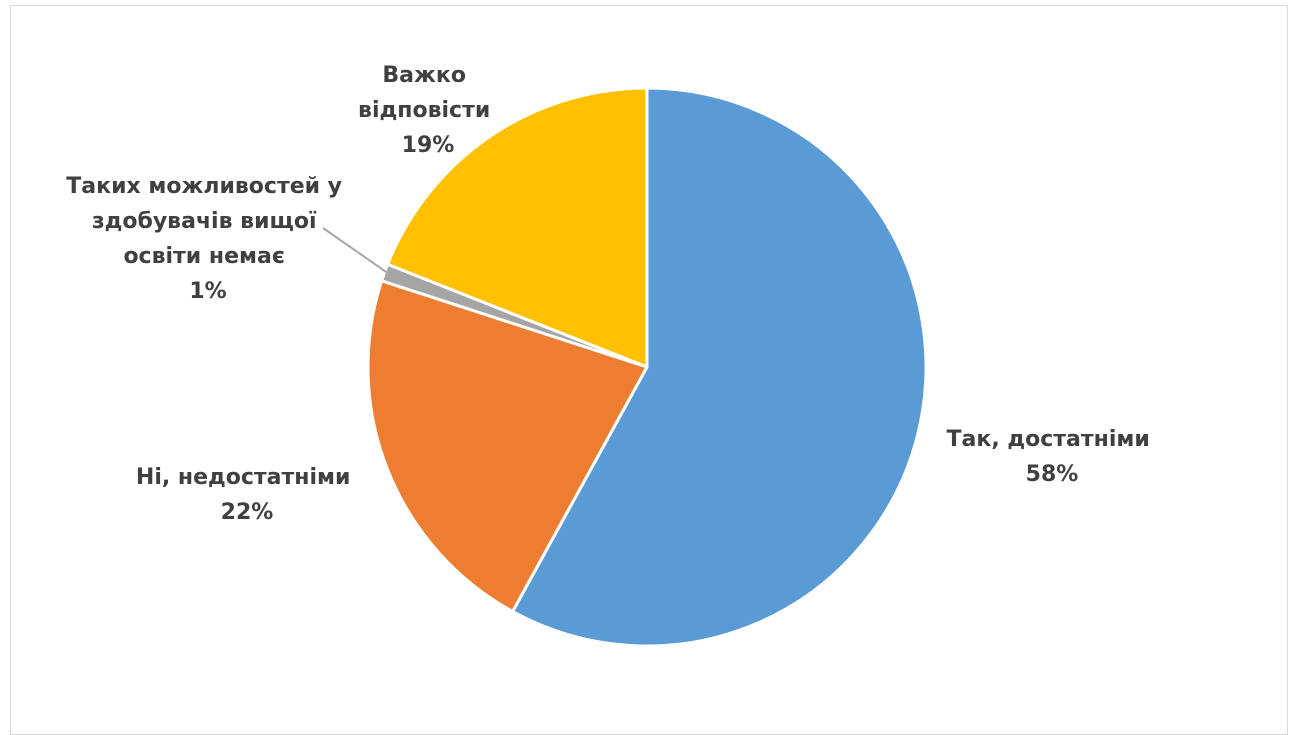  What do you see at coordinates (247, 512) in the screenshot?
I see `data-label-percent: 22%` at bounding box center [247, 512].